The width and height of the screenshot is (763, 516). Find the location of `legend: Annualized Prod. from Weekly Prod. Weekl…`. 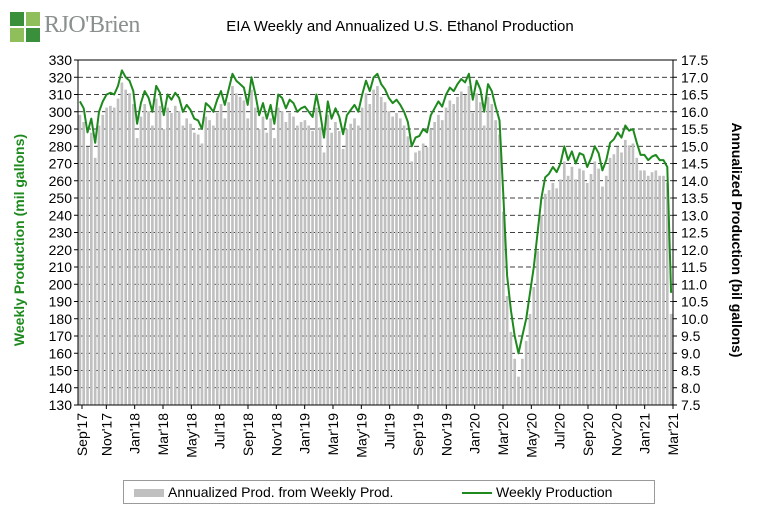

legend: Annualized Prod. from Weekly Prod. Weekl… is located at coordinates (389, 492).